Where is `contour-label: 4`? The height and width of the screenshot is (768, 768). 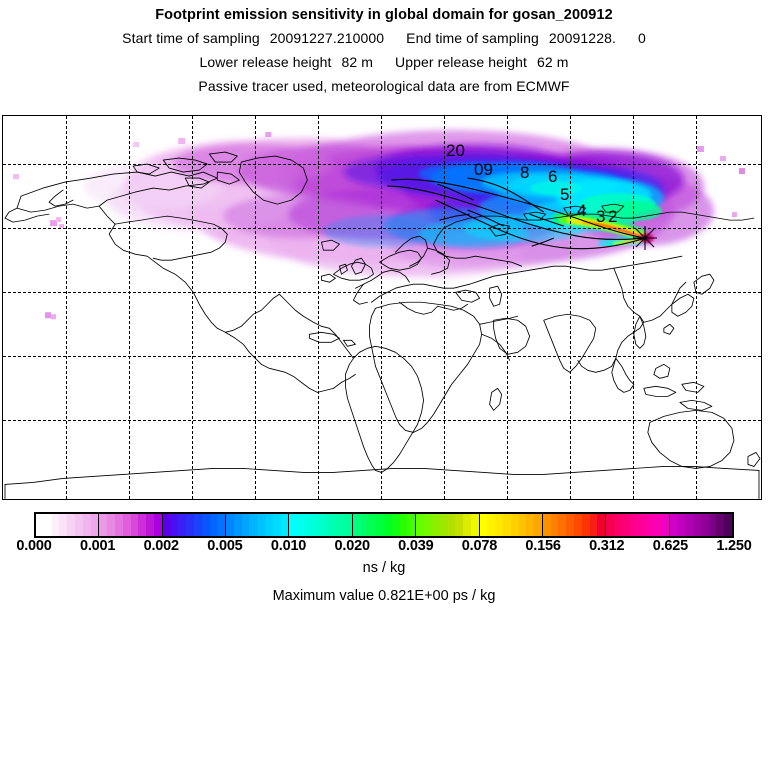
contour-label: 4 is located at coordinates (582, 210).